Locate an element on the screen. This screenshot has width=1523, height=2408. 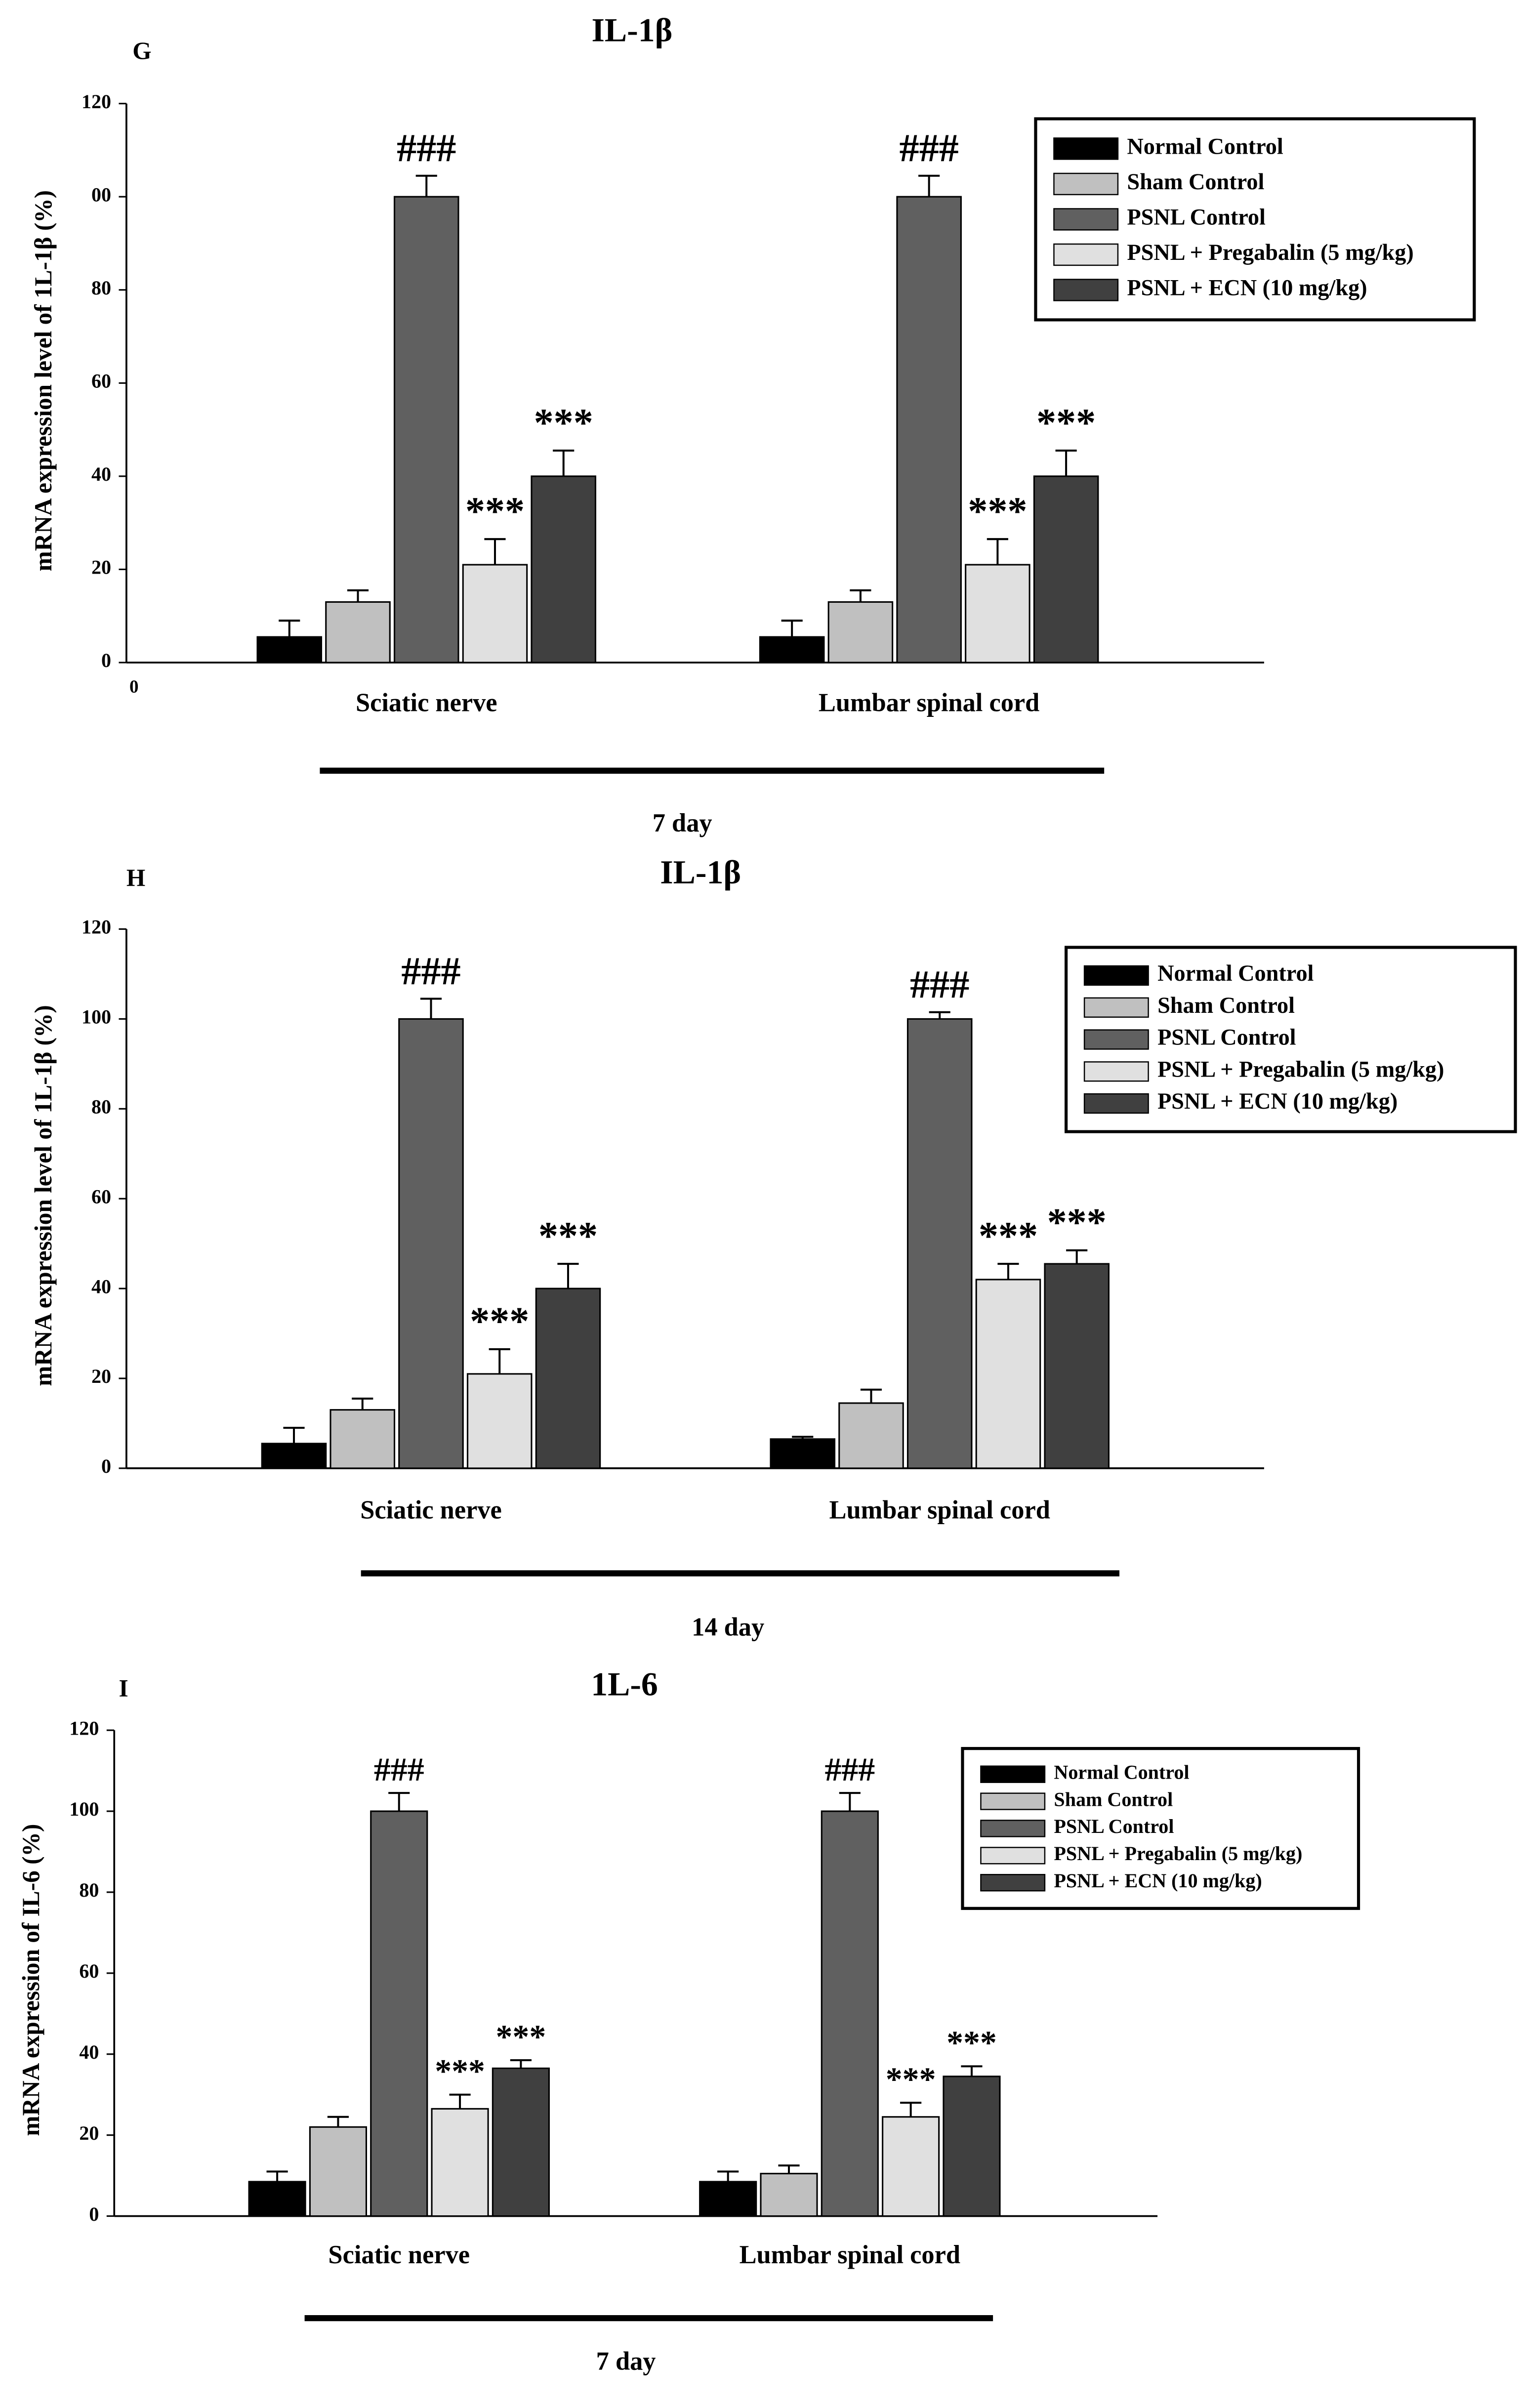
y-axis-label: mRNA expression level of 1L-1β (%) is located at coordinates (43, 1195).